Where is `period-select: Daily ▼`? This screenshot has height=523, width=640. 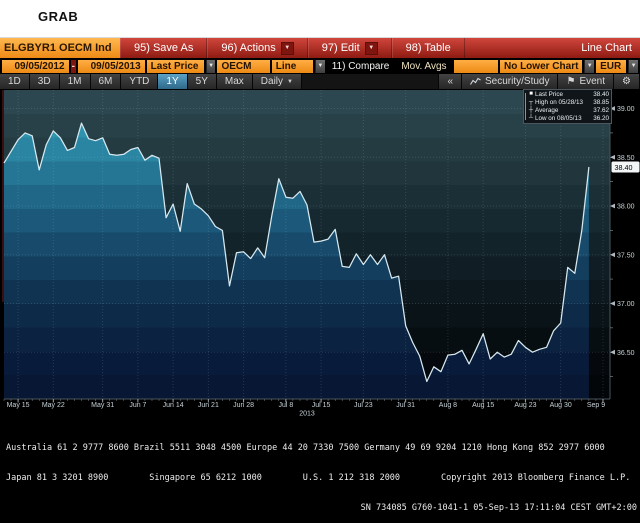
period-select: Daily ▼ is located at coordinates (277, 81).